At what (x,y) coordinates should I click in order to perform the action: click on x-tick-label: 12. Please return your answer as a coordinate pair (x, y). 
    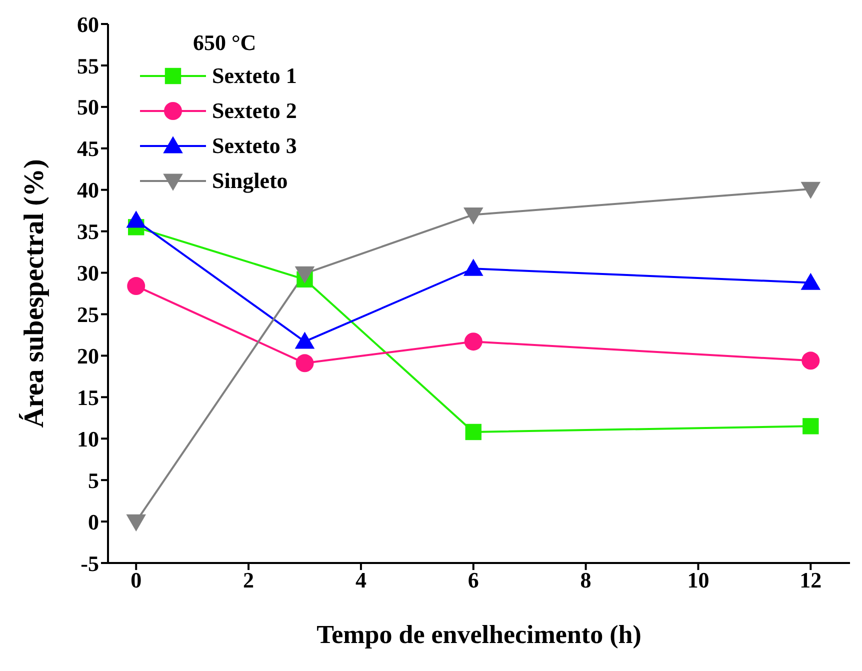
    Looking at the image, I should click on (811, 580).